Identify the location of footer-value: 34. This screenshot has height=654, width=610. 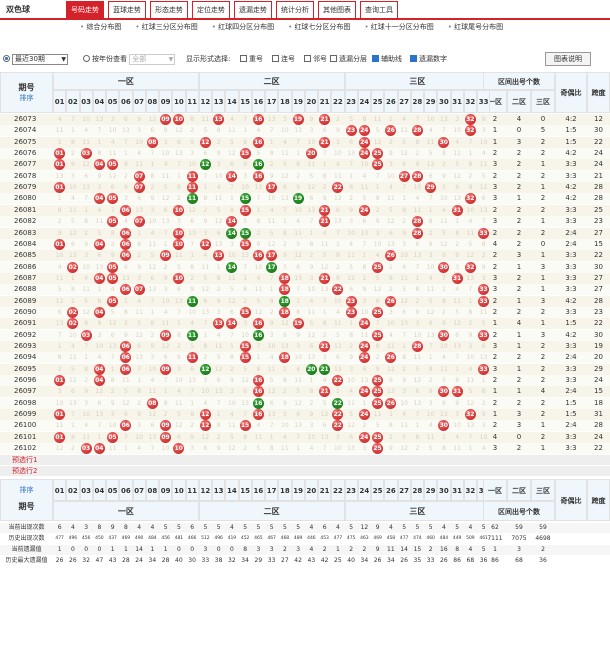
(391, 560).